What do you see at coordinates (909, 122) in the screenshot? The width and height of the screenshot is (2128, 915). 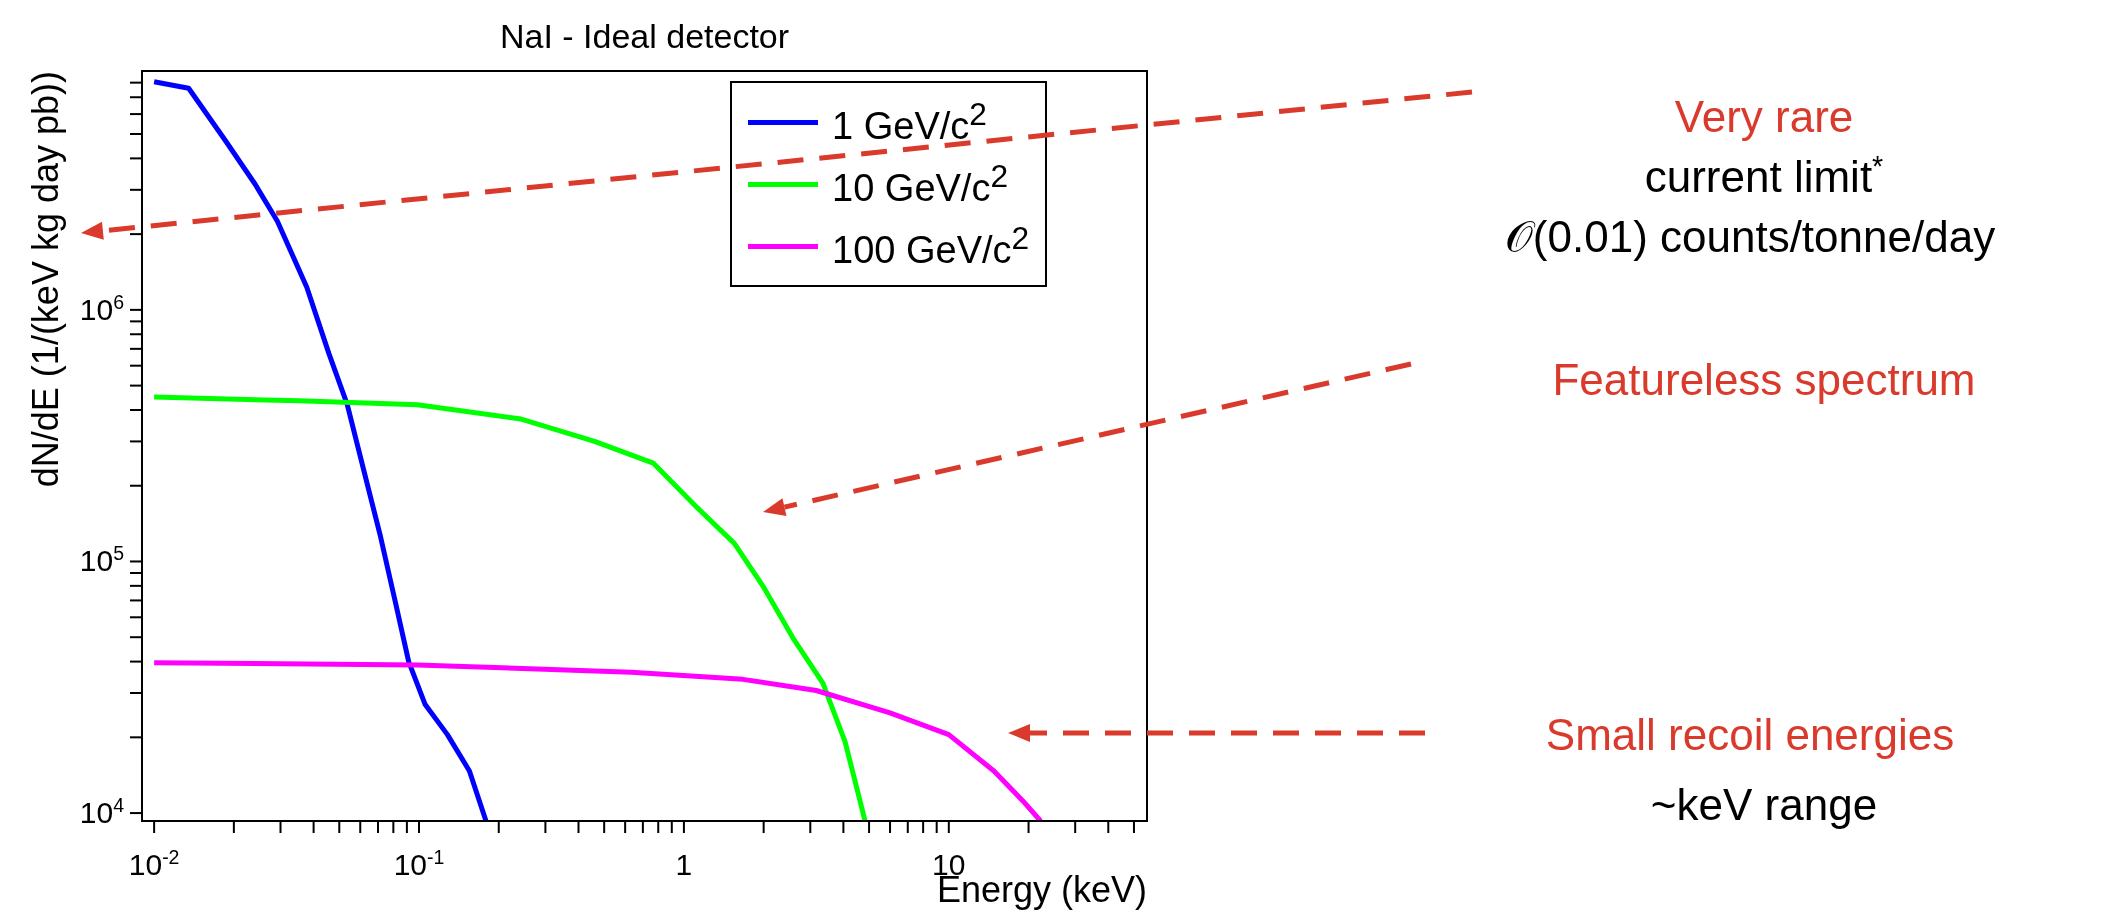 I see `legend-label: 1 GeV/c$^{2}$` at bounding box center [909, 122].